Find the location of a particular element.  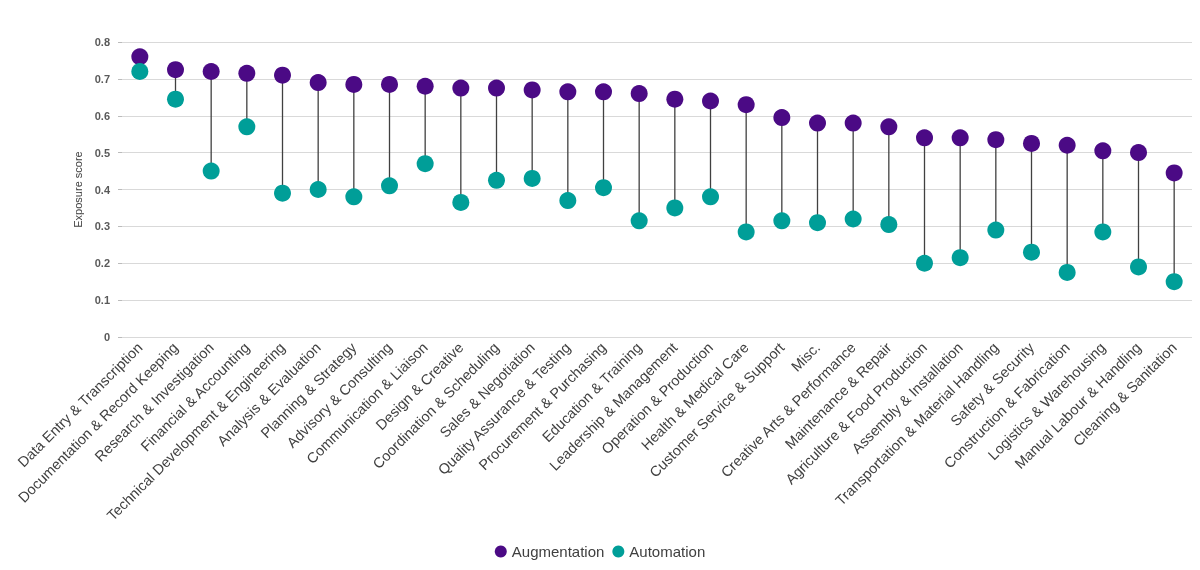

legend-label: Augmentation is located at coordinates (558, 551).